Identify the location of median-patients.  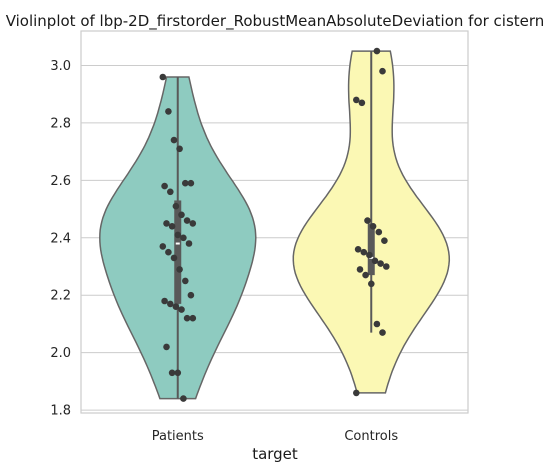
(177, 243).